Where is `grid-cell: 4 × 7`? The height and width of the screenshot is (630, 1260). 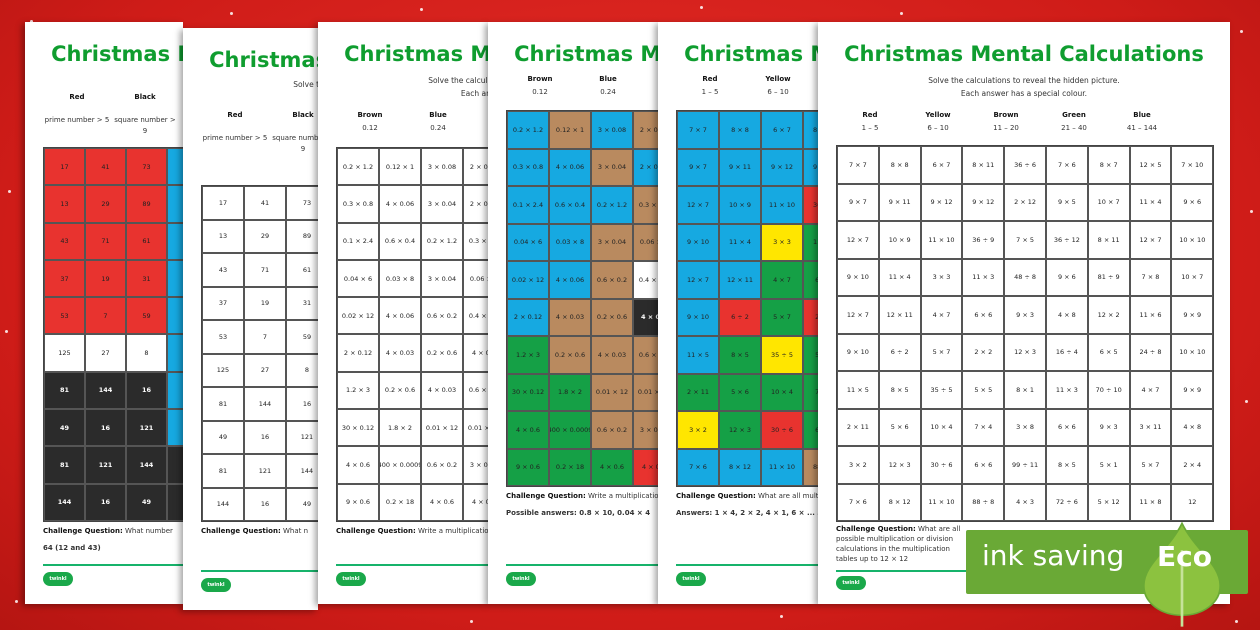 grid-cell: 4 × 7 is located at coordinates (782, 280).